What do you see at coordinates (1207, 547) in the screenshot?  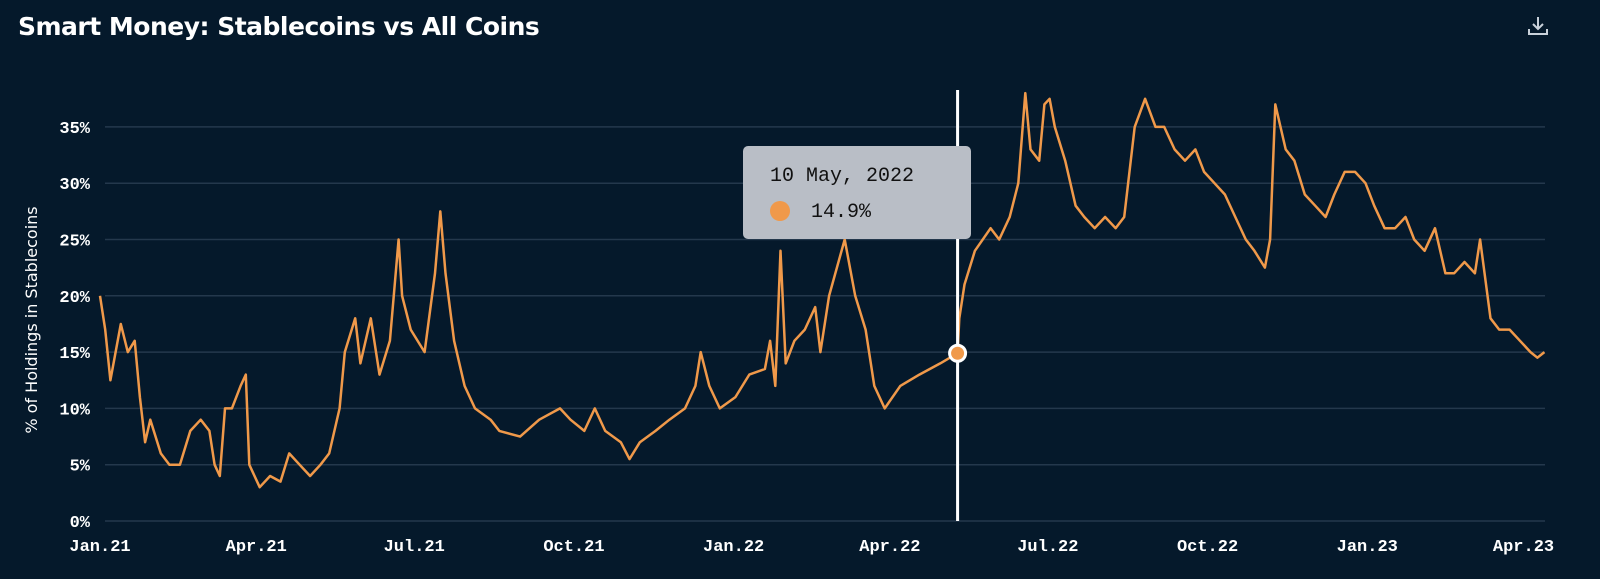 I see `x-tick-label: Oct.22` at bounding box center [1207, 547].